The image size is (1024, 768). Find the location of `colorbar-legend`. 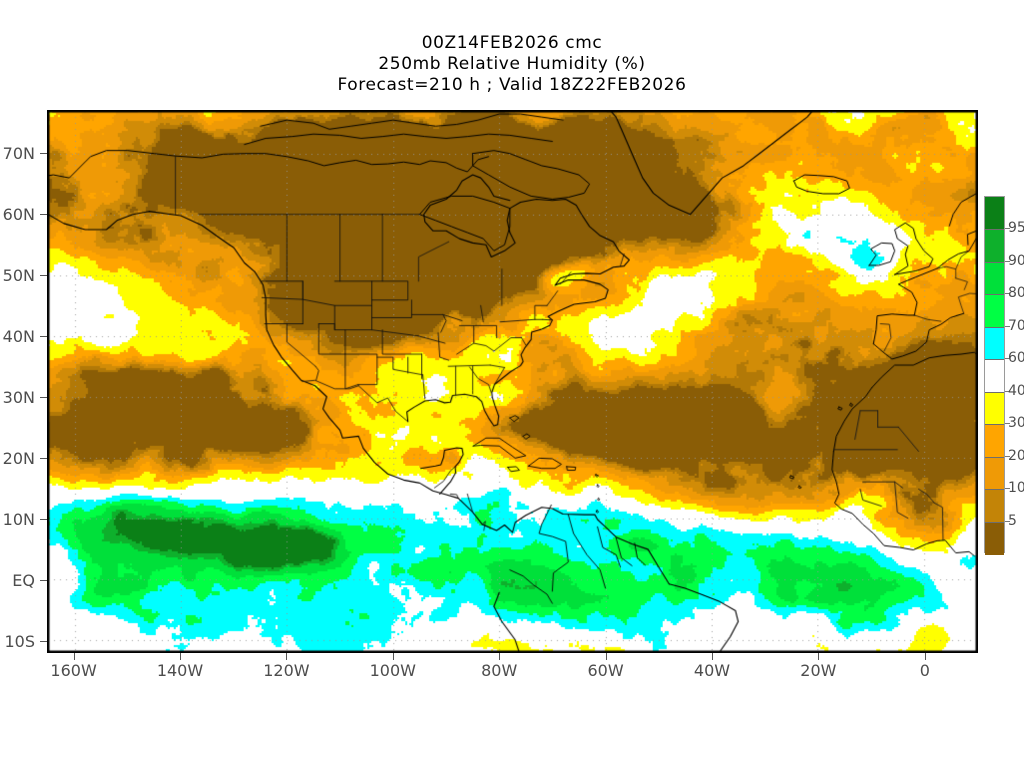

colorbar-legend is located at coordinates (994, 375).